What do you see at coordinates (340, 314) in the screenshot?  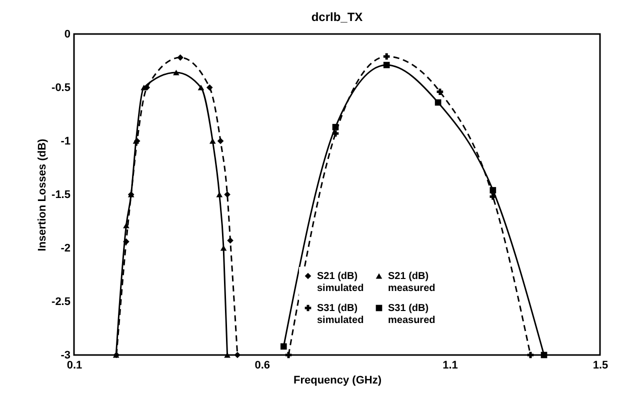 I see `legend-label: S31 (dB) simulated` at bounding box center [340, 314].